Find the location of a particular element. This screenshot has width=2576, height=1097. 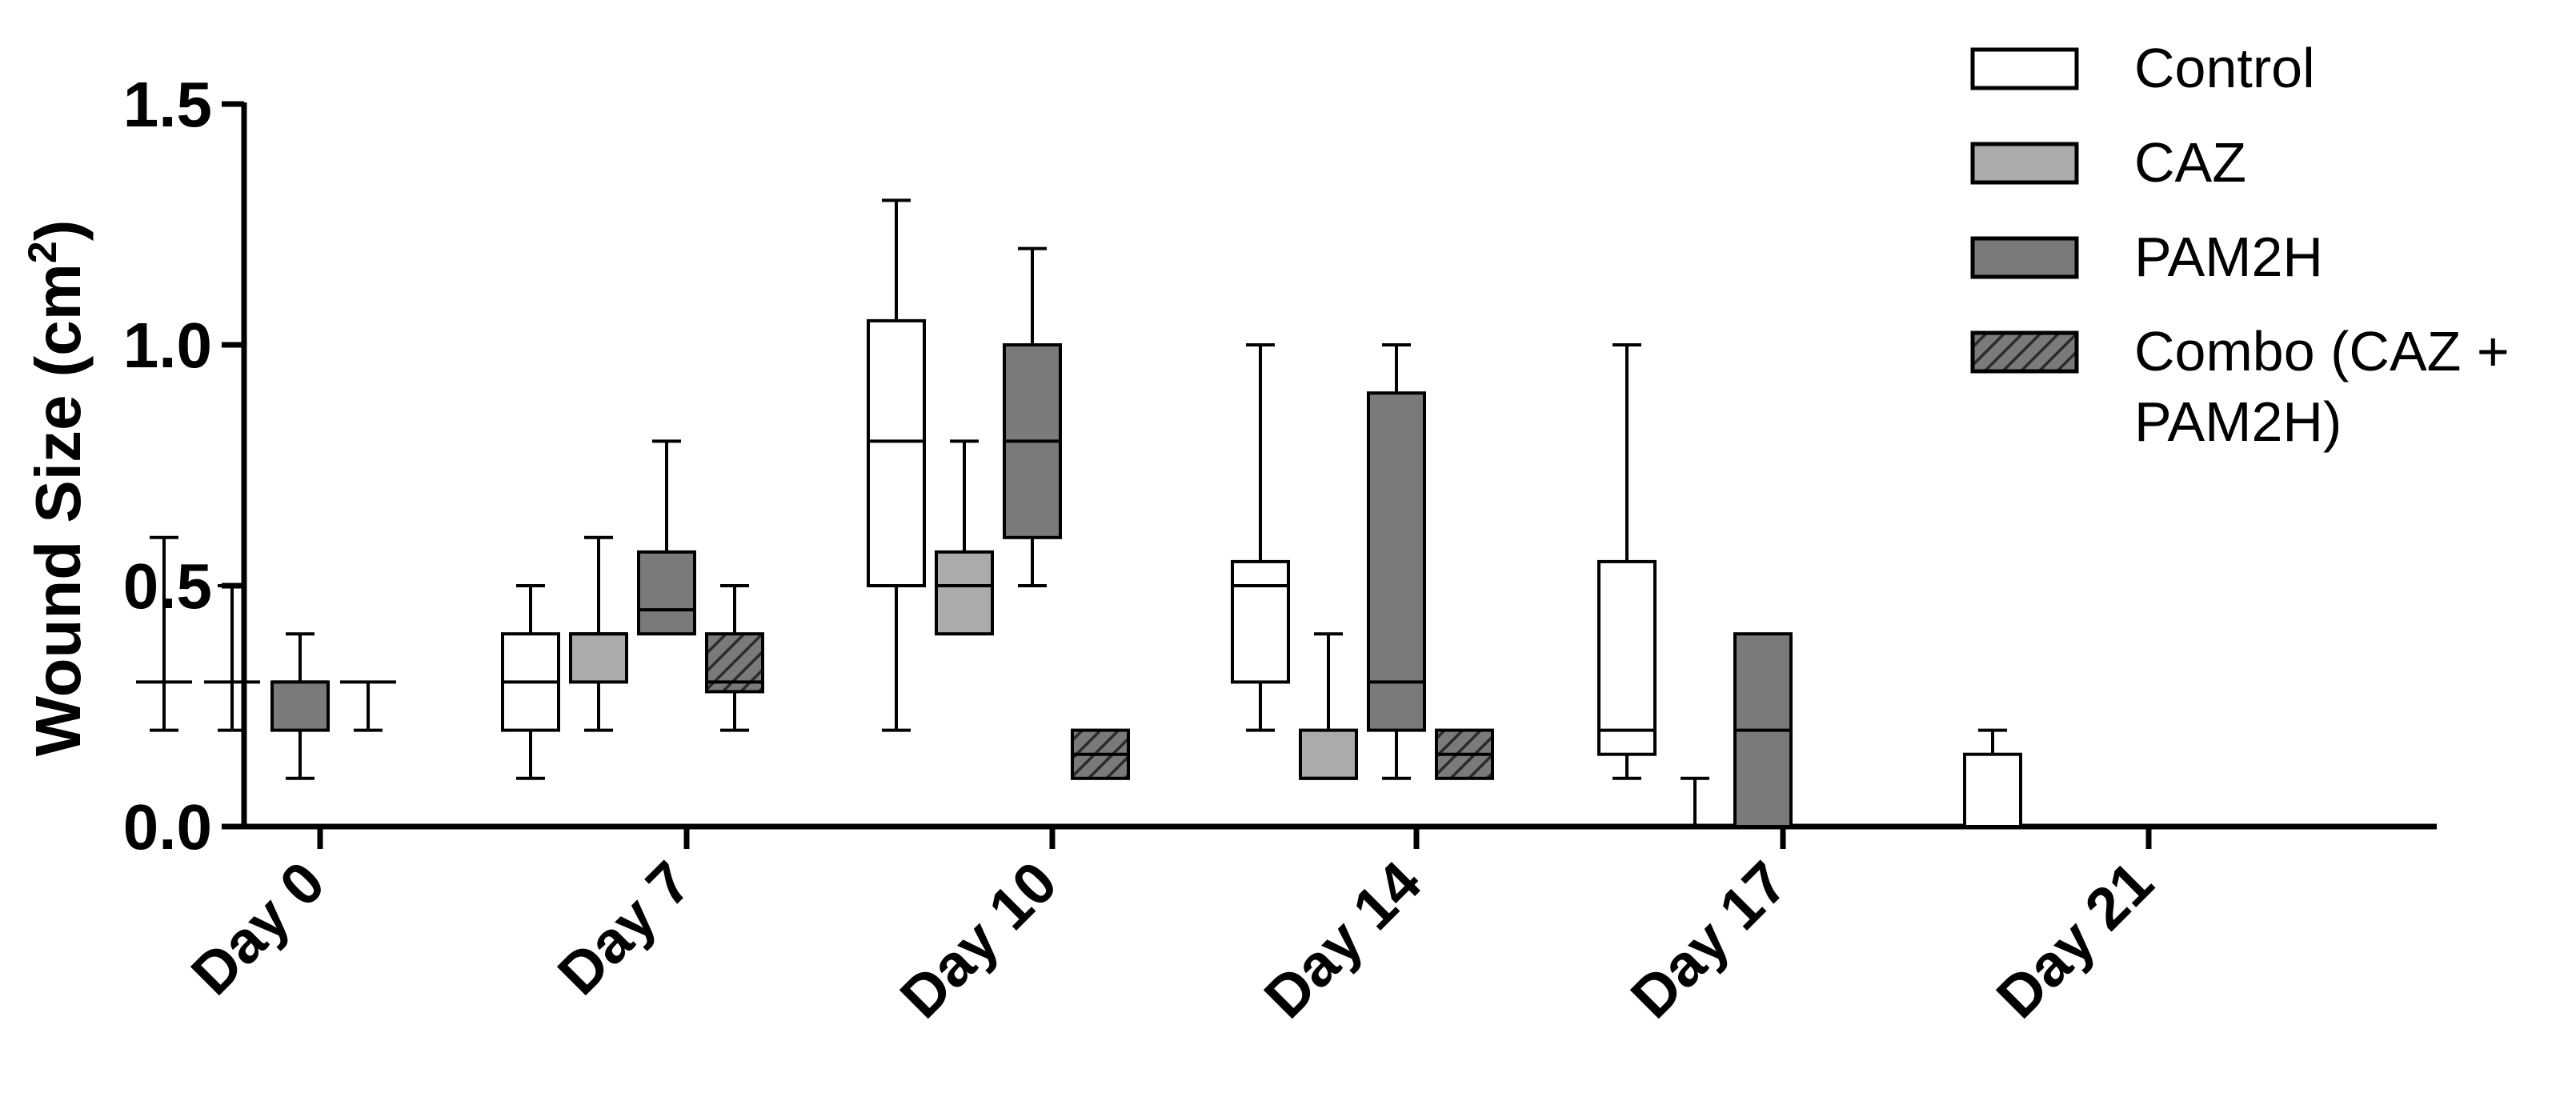

x-tick-label: Day 17 is located at coordinates (1709, 940).